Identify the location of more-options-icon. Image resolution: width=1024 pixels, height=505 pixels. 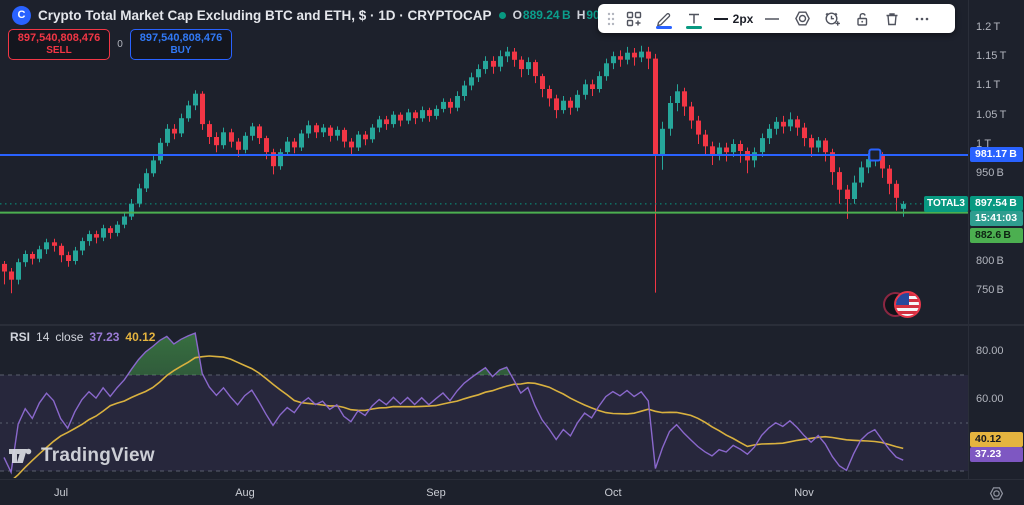
(922, 18).